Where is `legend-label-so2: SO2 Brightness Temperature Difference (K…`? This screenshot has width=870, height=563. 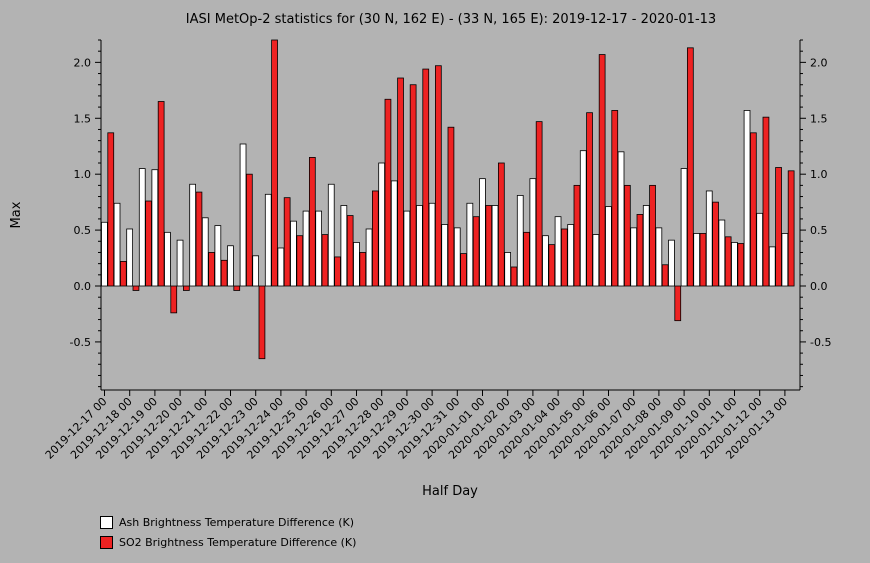 legend-label-so2: SO2 Brightness Temperature Difference (K… is located at coordinates (238, 542).